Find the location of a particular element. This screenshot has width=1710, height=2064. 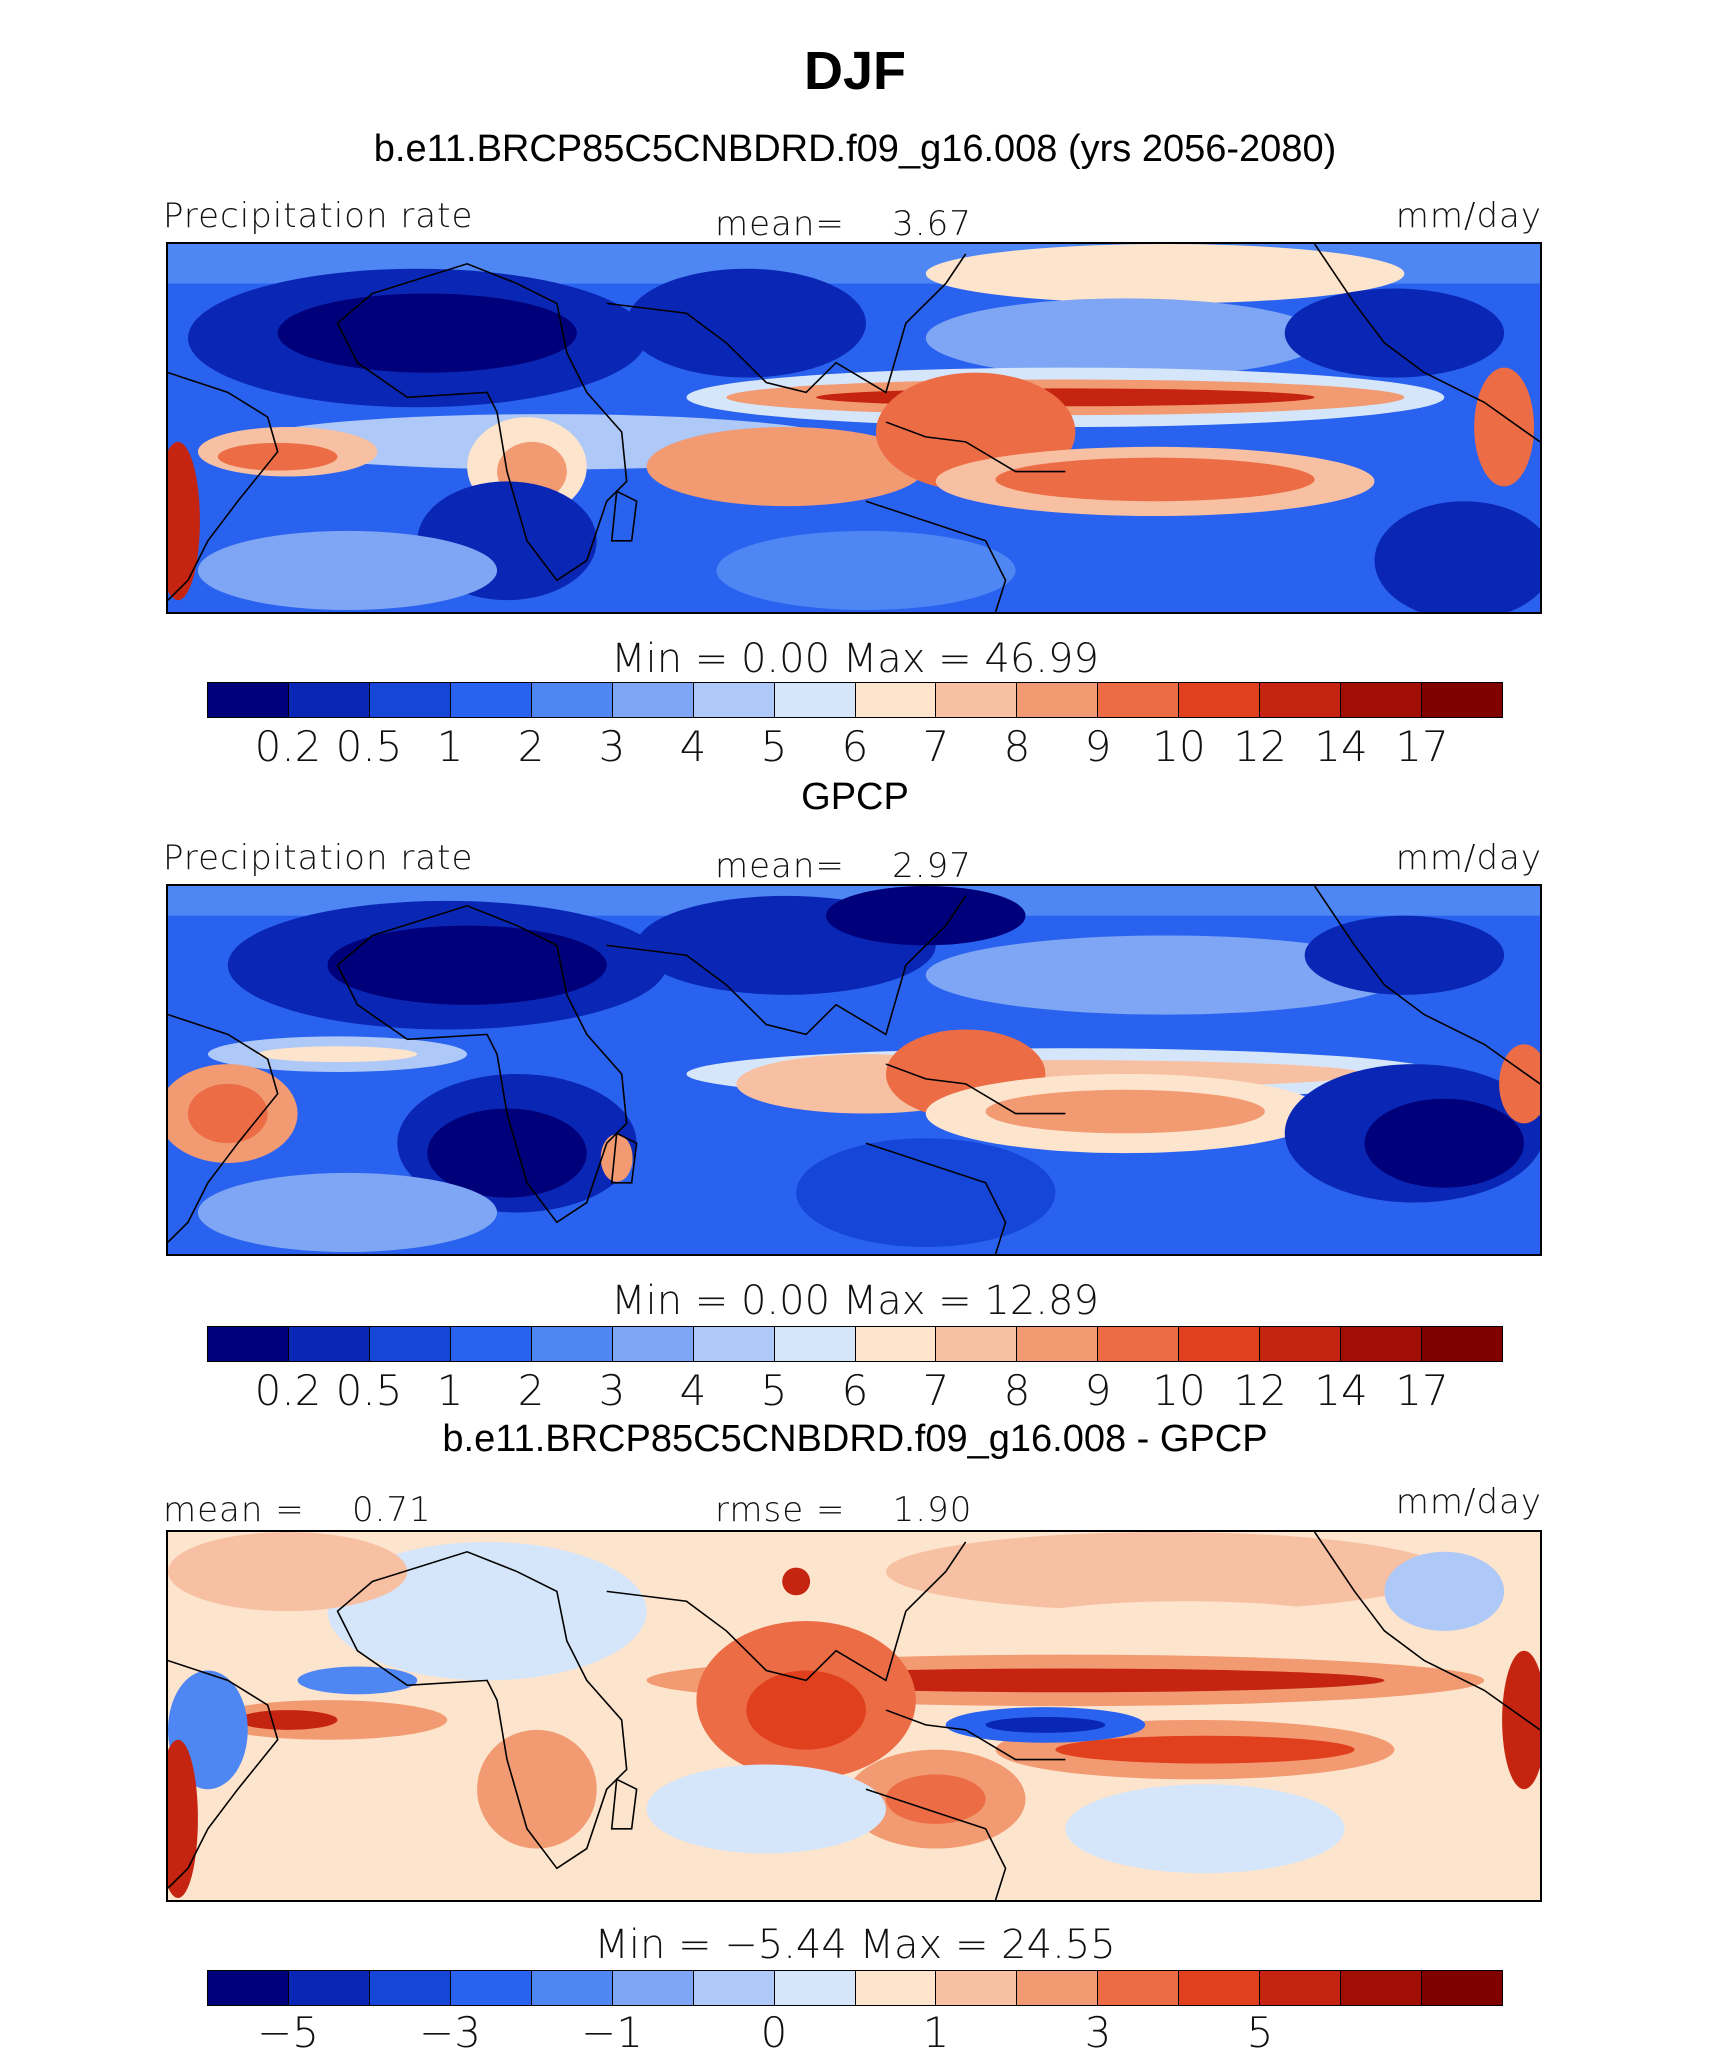

panel2-colorbar is located at coordinates (855, 1344).